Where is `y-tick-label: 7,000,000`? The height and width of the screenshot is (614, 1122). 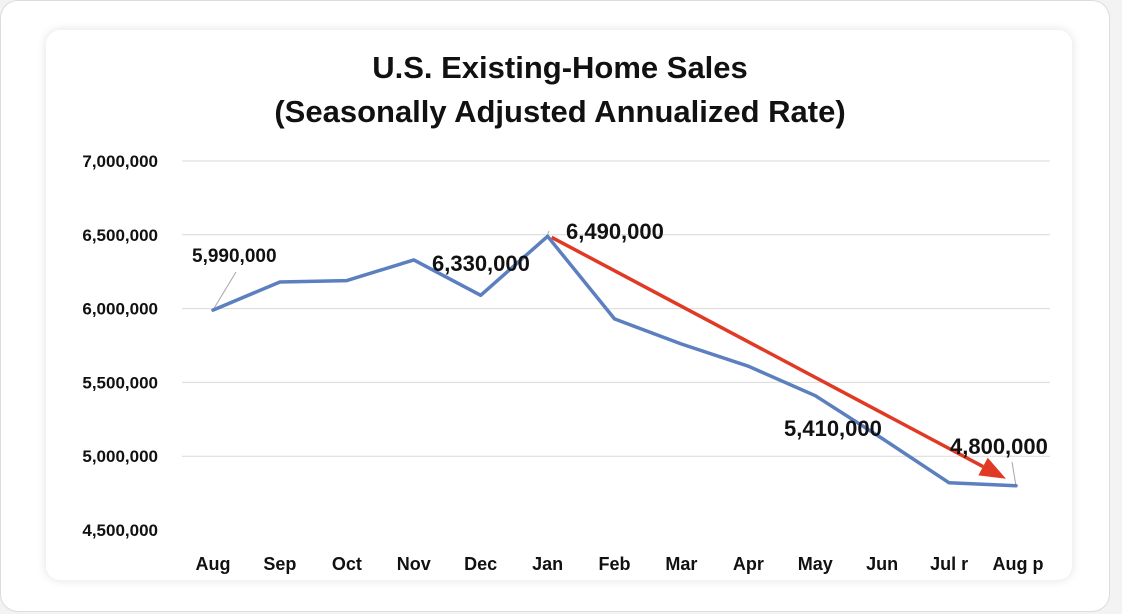
y-tick-label: 7,000,000 is located at coordinates (120, 161).